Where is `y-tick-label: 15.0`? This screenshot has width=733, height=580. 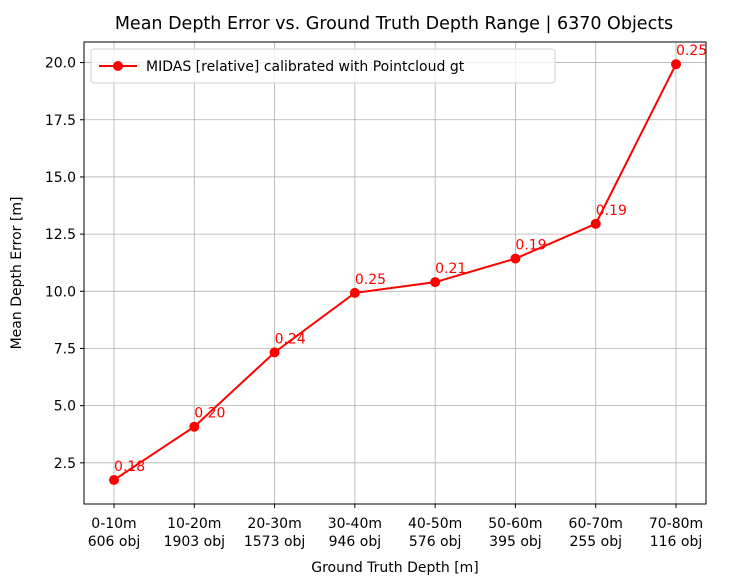 y-tick-label: 15.0 is located at coordinates (60, 178).